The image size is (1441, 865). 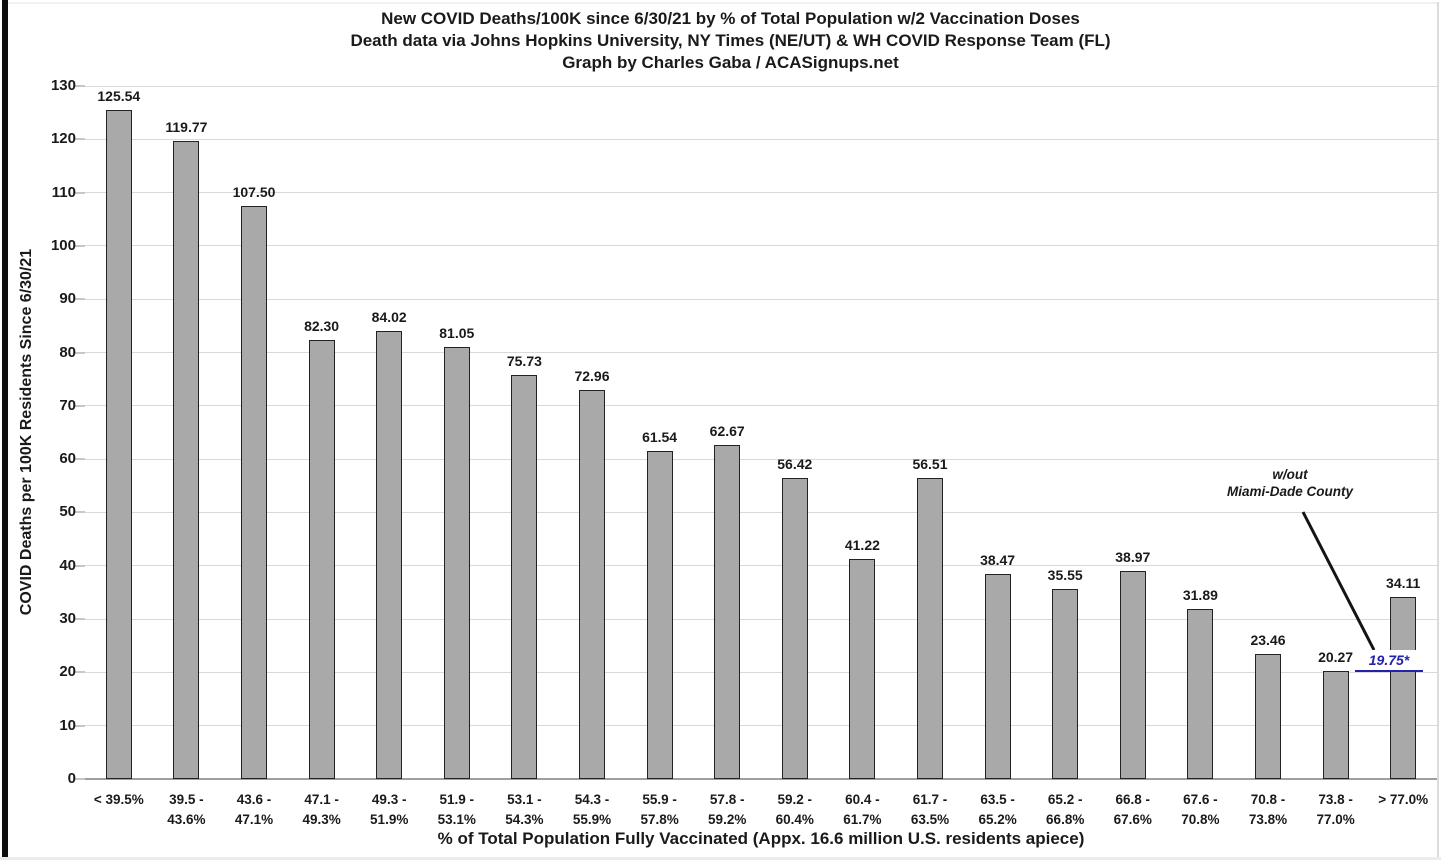 I want to click on y-tick-label: 0, so click(x=71, y=778).